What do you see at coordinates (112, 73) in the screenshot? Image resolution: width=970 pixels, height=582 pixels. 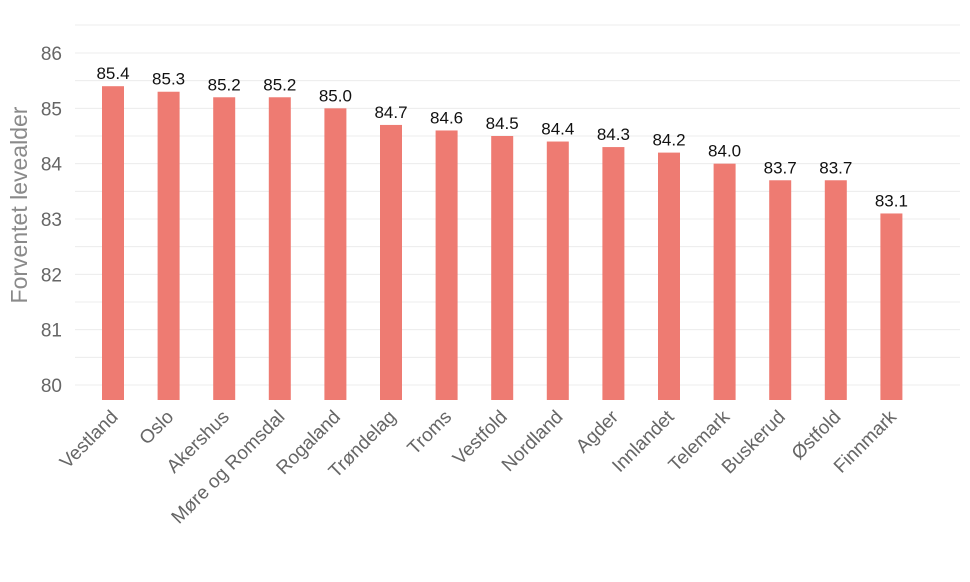 I see `data-label: 85.4` at bounding box center [112, 73].